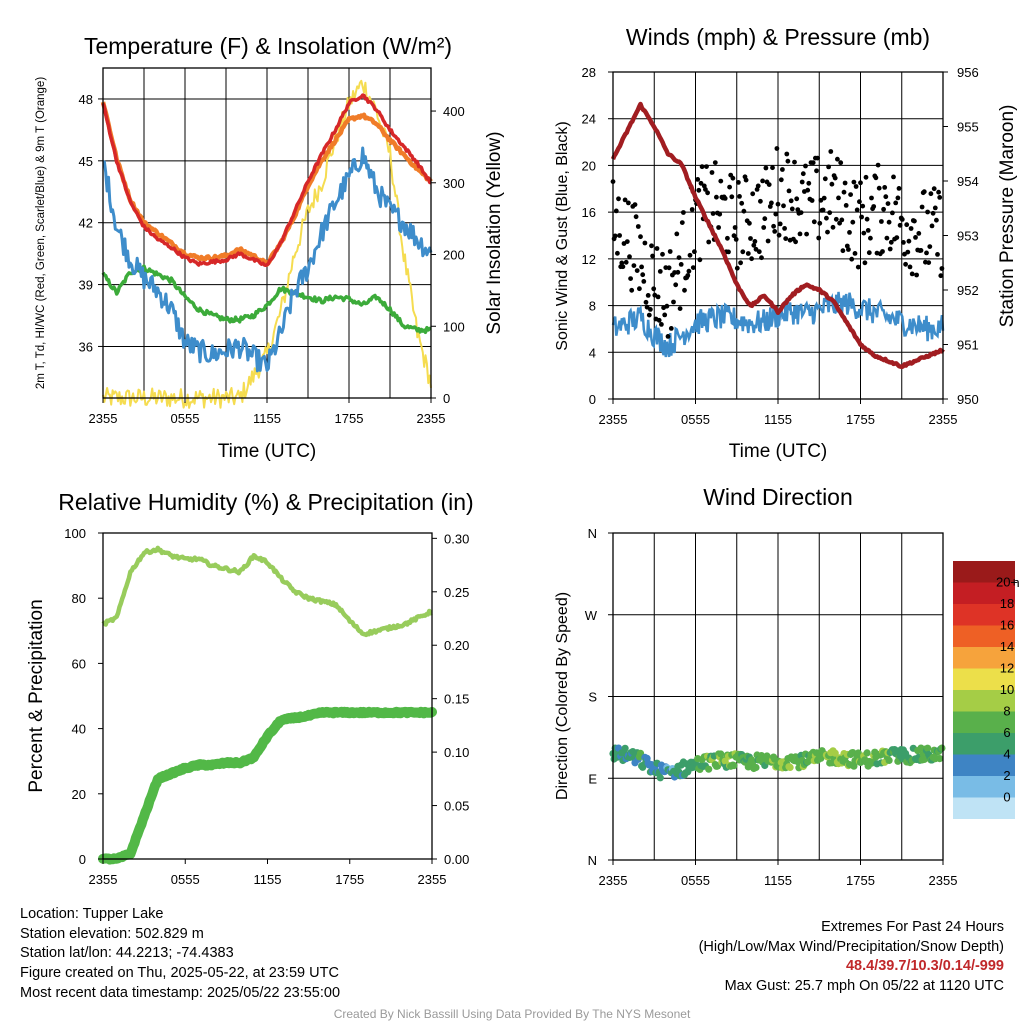  Describe the element at coordinates (454, 326) in the screenshot. I see `temp-y2tick-label: 100` at that location.